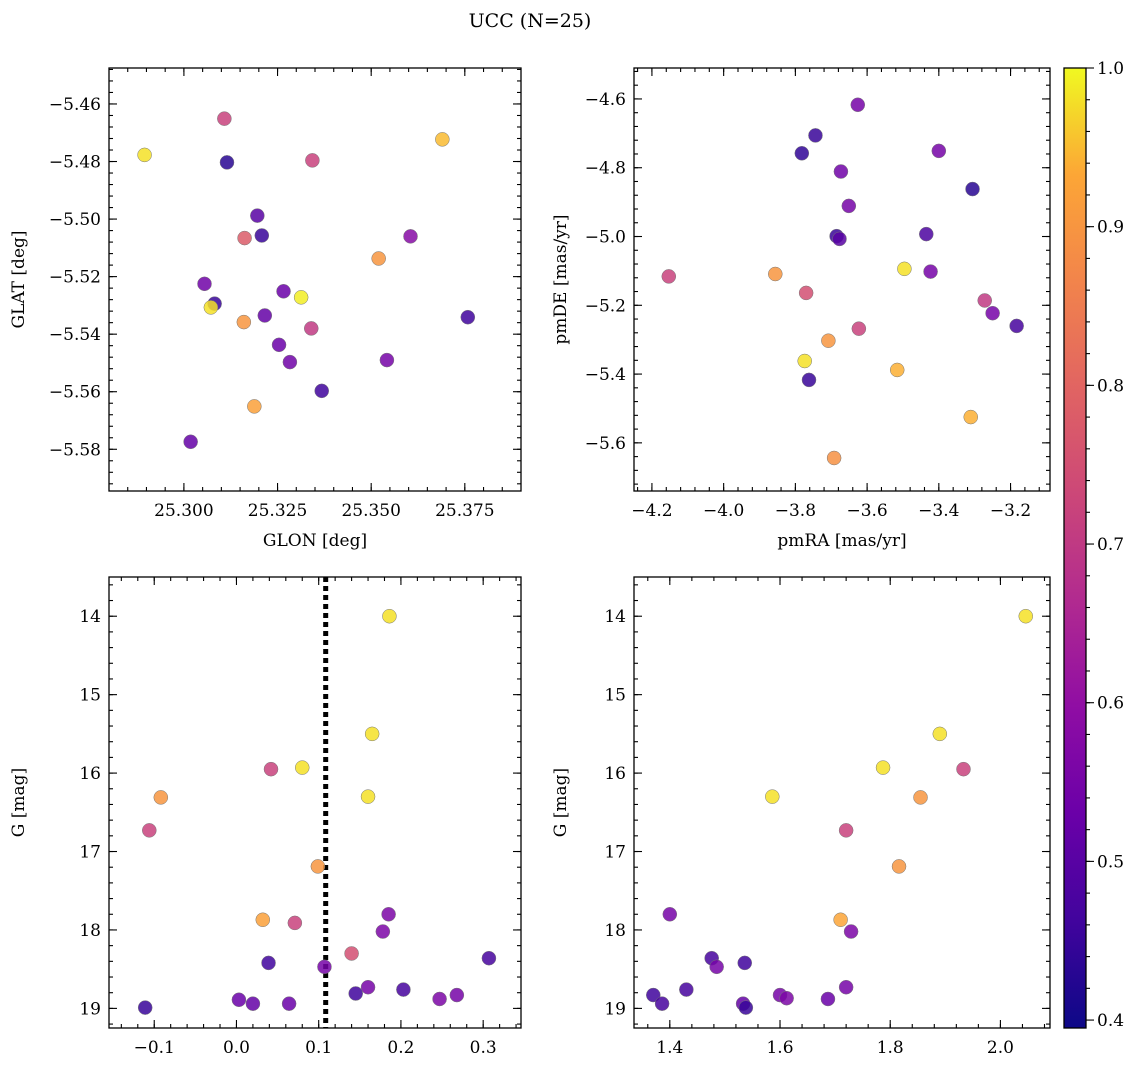  Describe the element at coordinates (1110, 228) in the screenshot. I see `colorbar-tick-label: 0.9` at that location.